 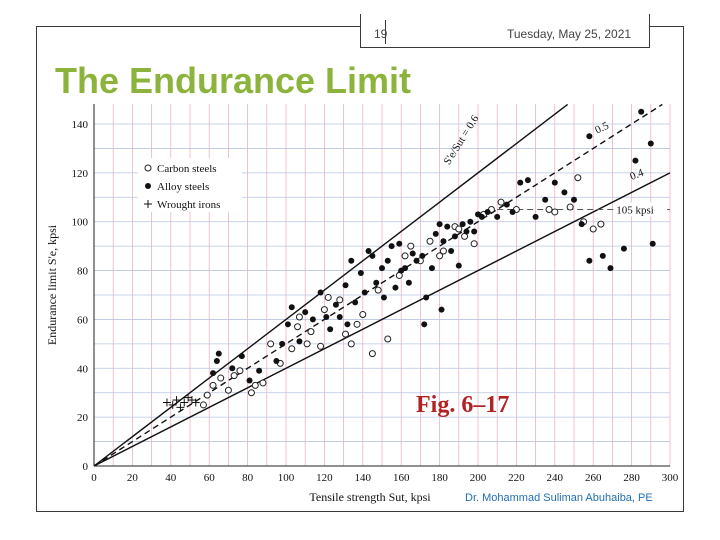 I want to click on legend-marker, so click(x=148, y=204).